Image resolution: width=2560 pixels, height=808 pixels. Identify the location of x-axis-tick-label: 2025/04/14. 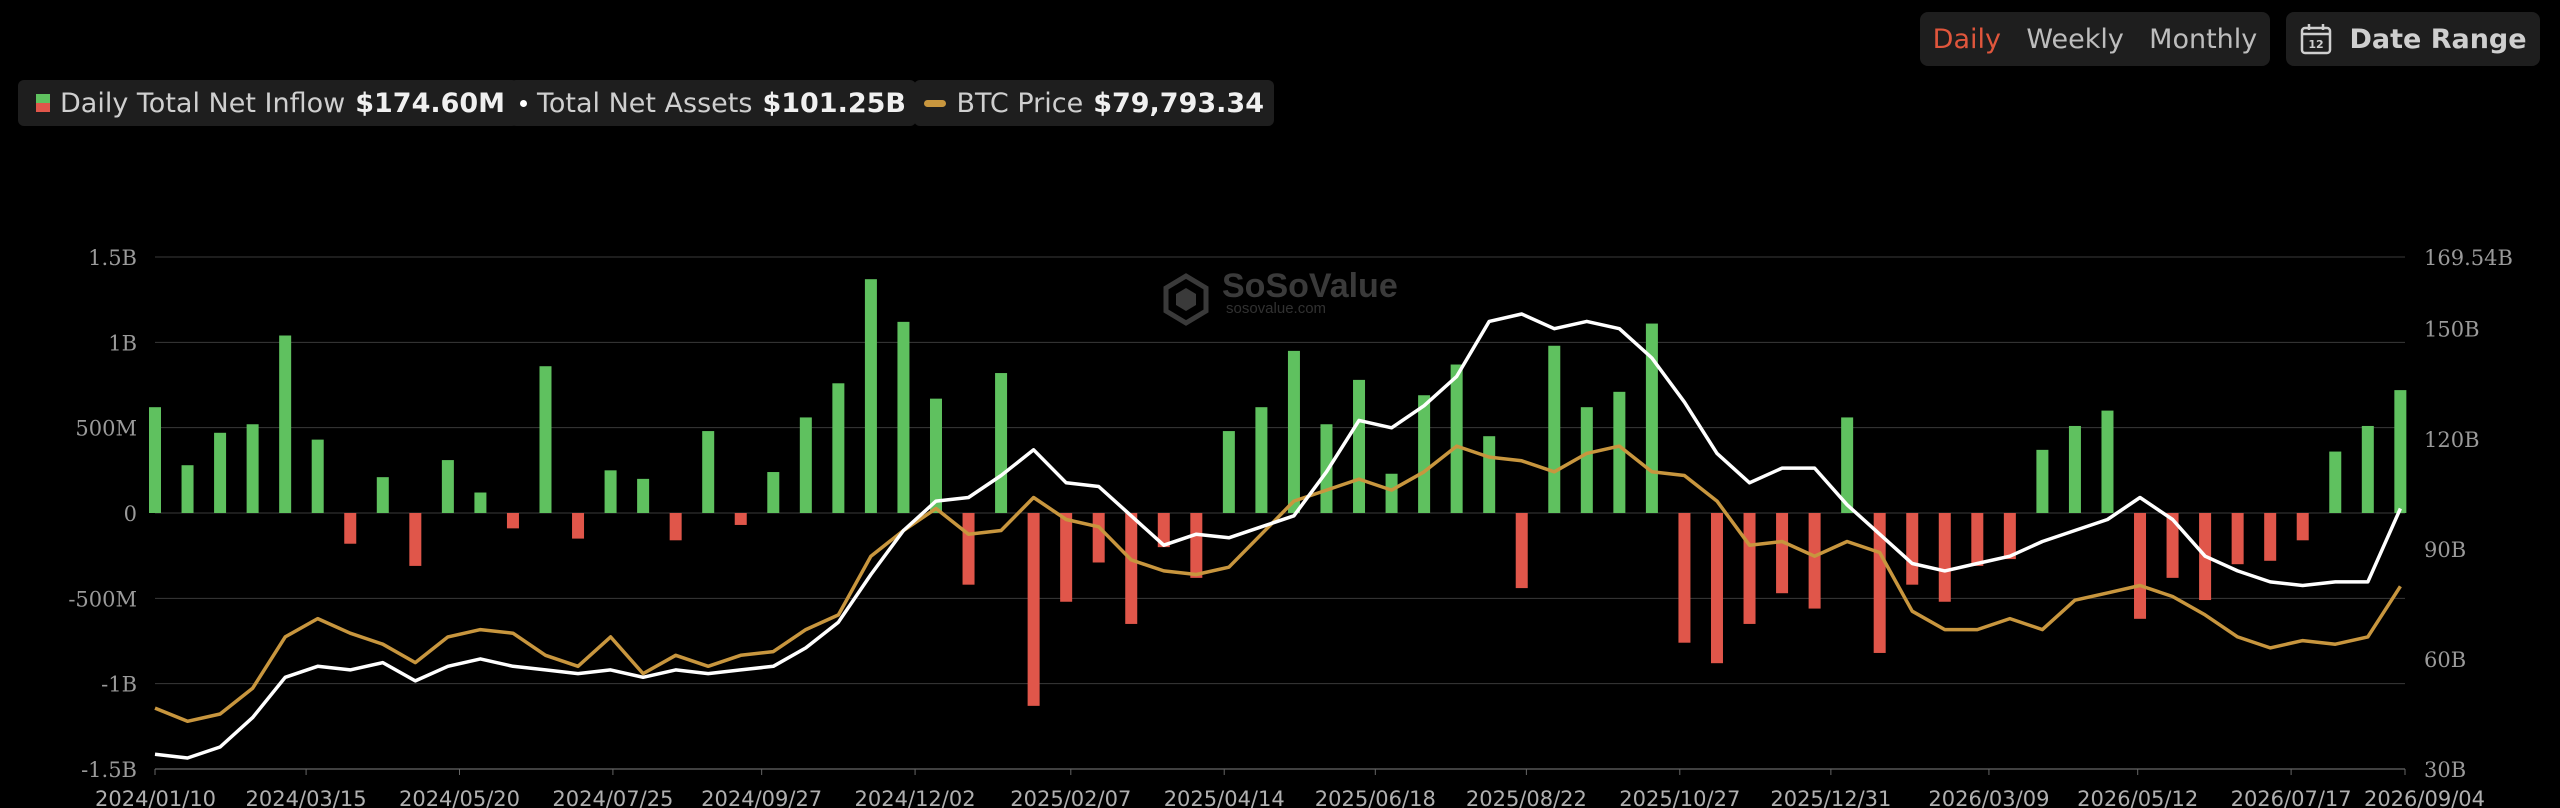
(1224, 797).